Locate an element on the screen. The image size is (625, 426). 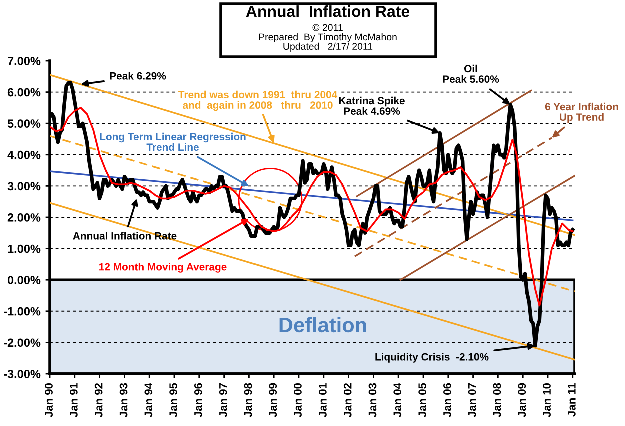
y-tick-label: 6.00% is located at coordinates (24, 92).